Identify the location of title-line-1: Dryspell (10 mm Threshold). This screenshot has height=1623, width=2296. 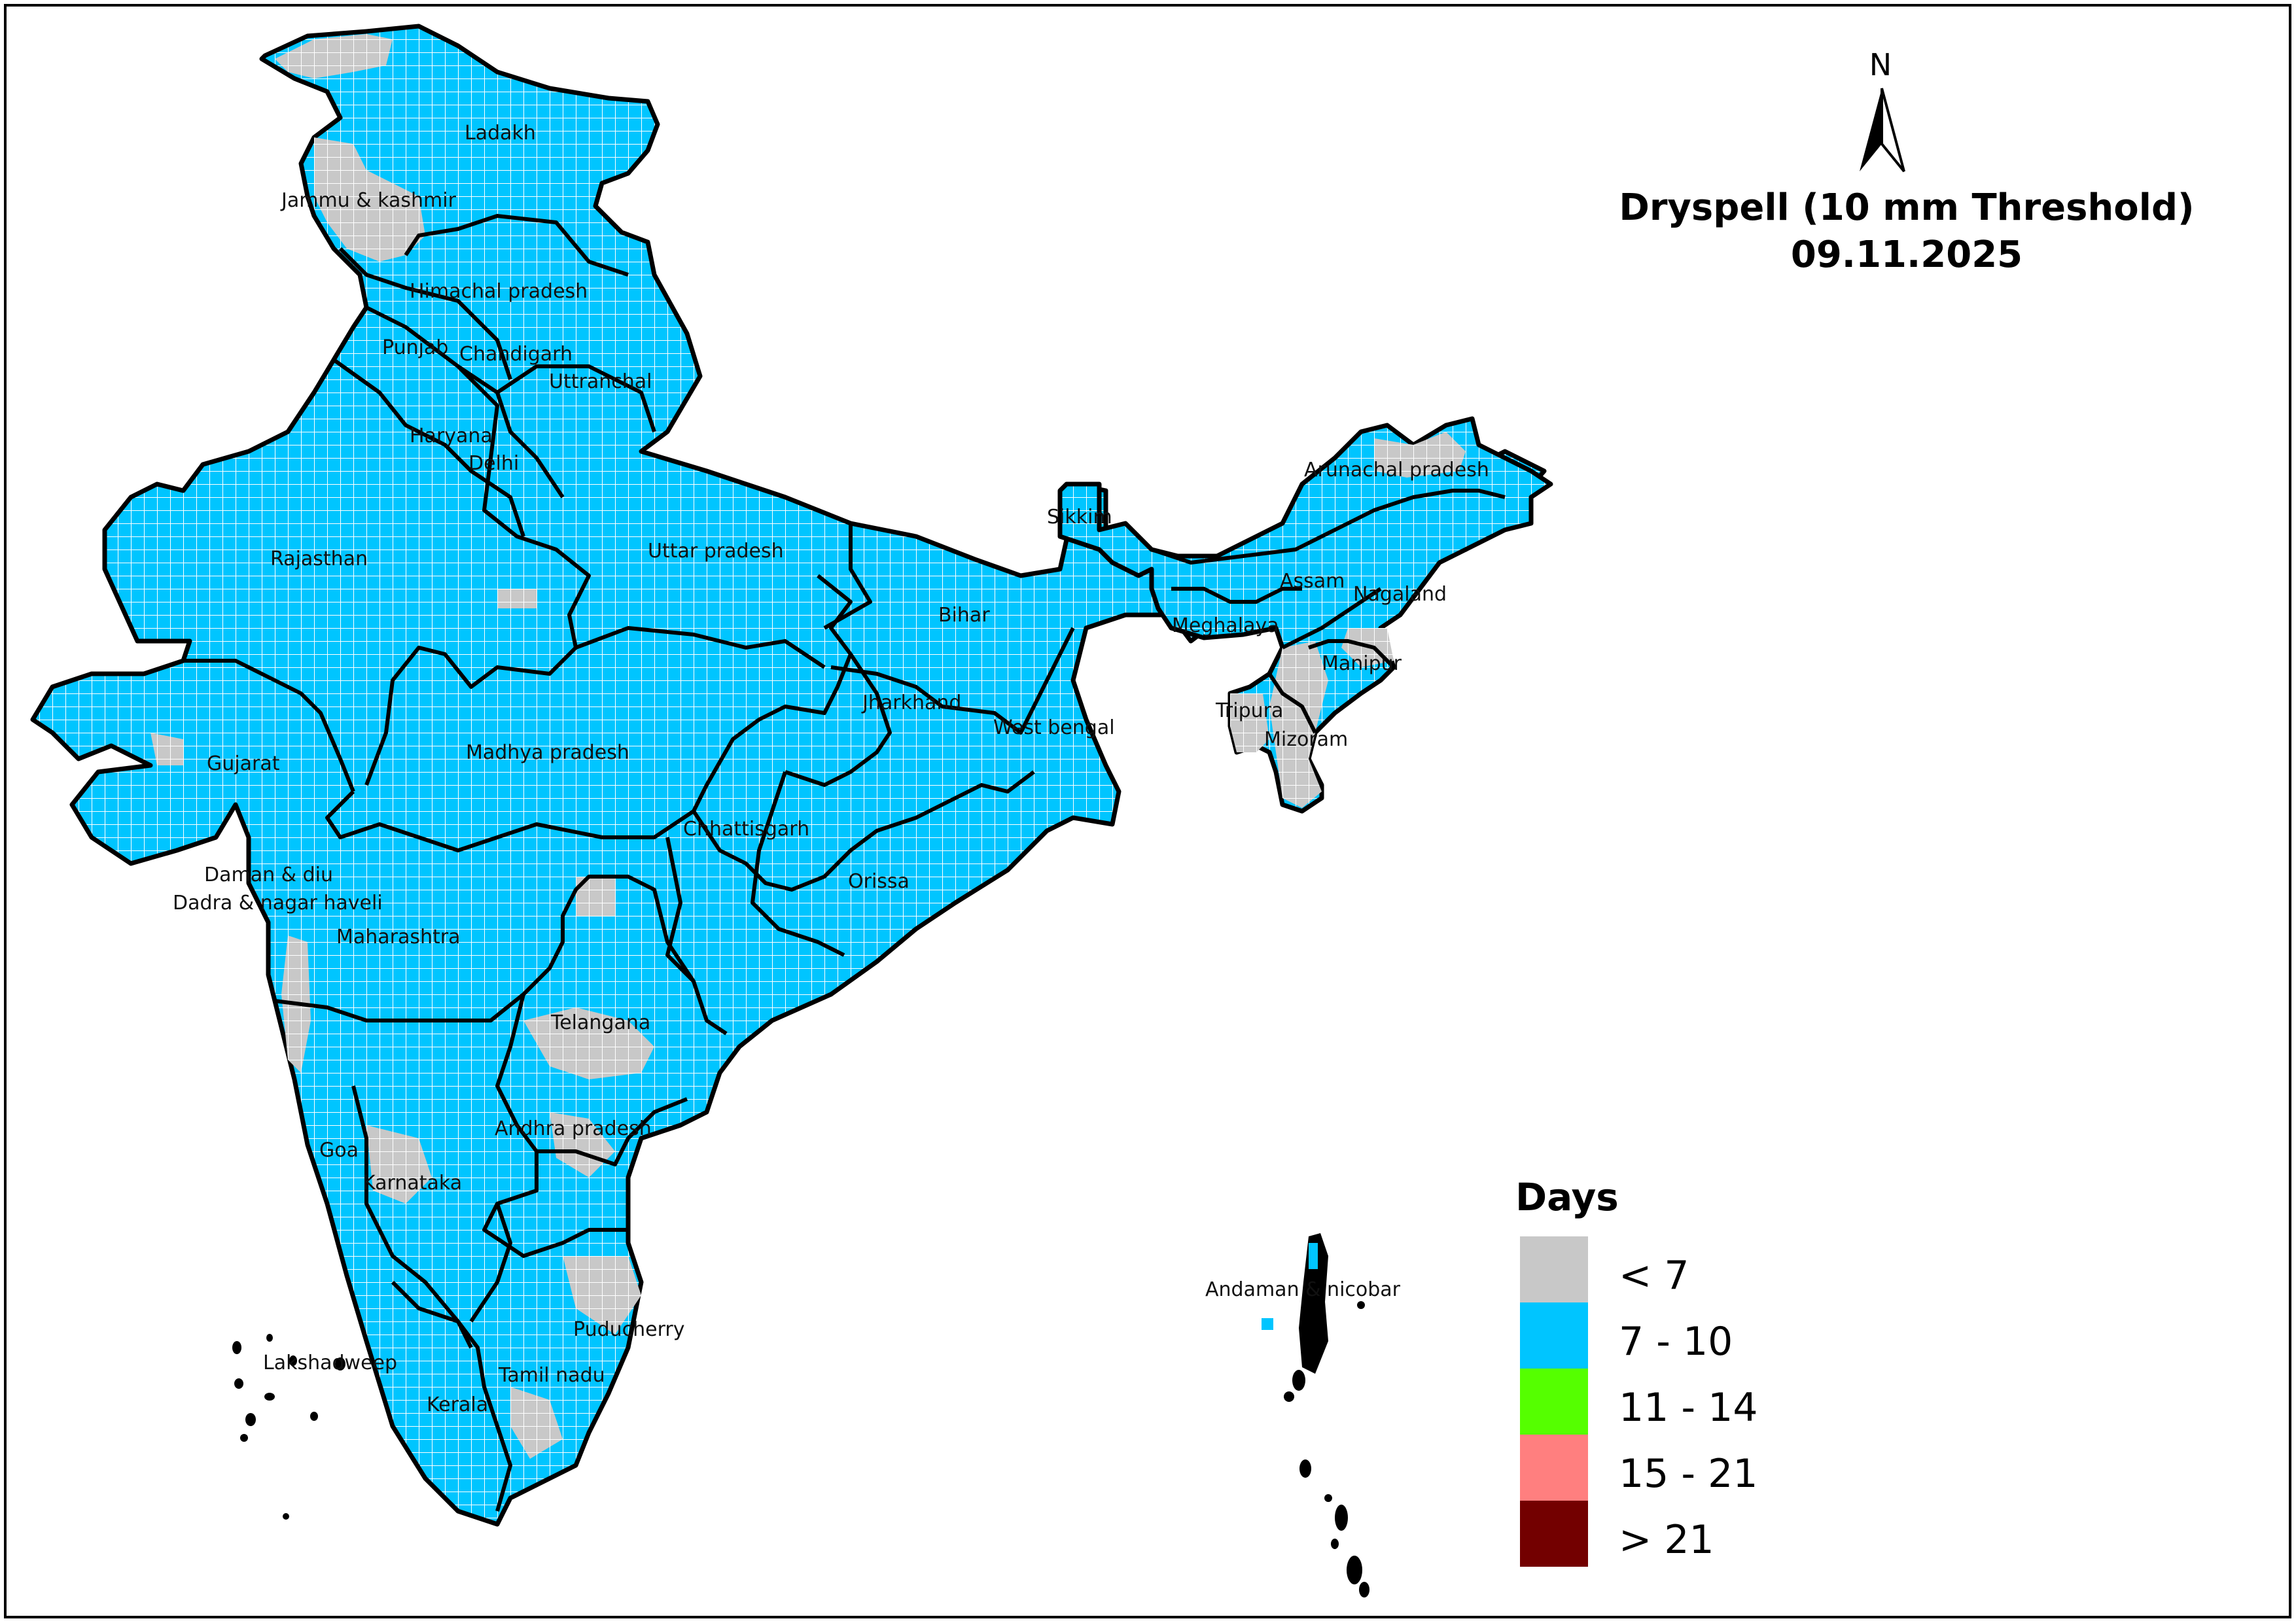
(1906, 208).